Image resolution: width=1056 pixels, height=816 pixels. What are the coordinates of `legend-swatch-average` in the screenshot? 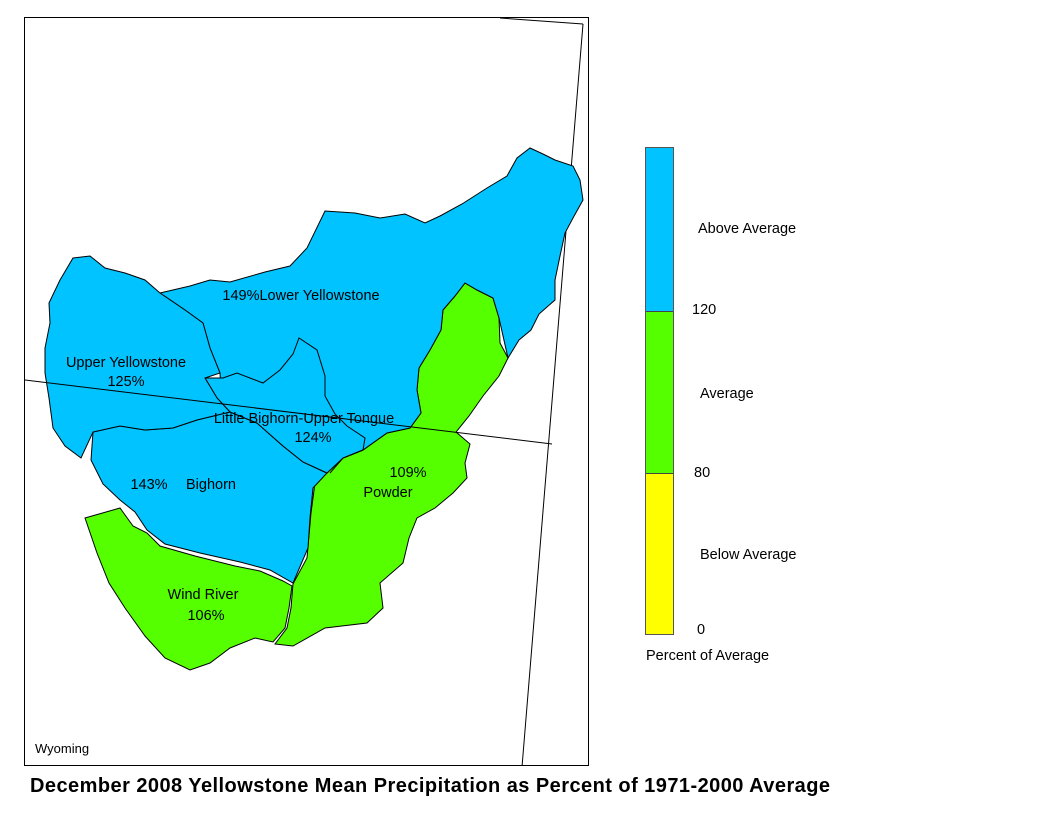 It's located at (659, 392).